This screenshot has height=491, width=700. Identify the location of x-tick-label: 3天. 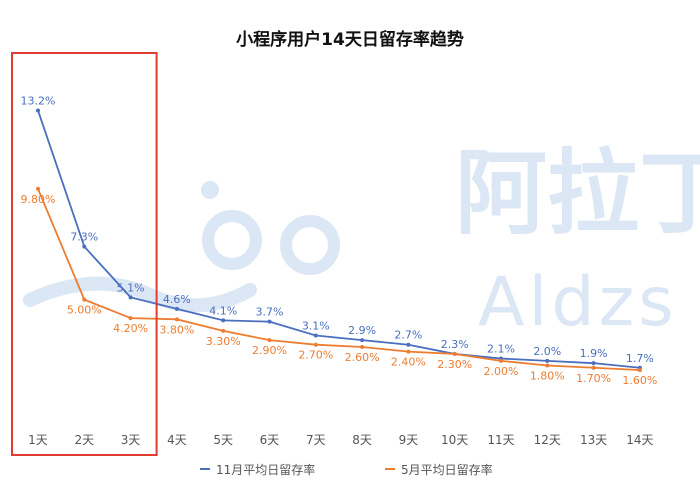
(131, 440).